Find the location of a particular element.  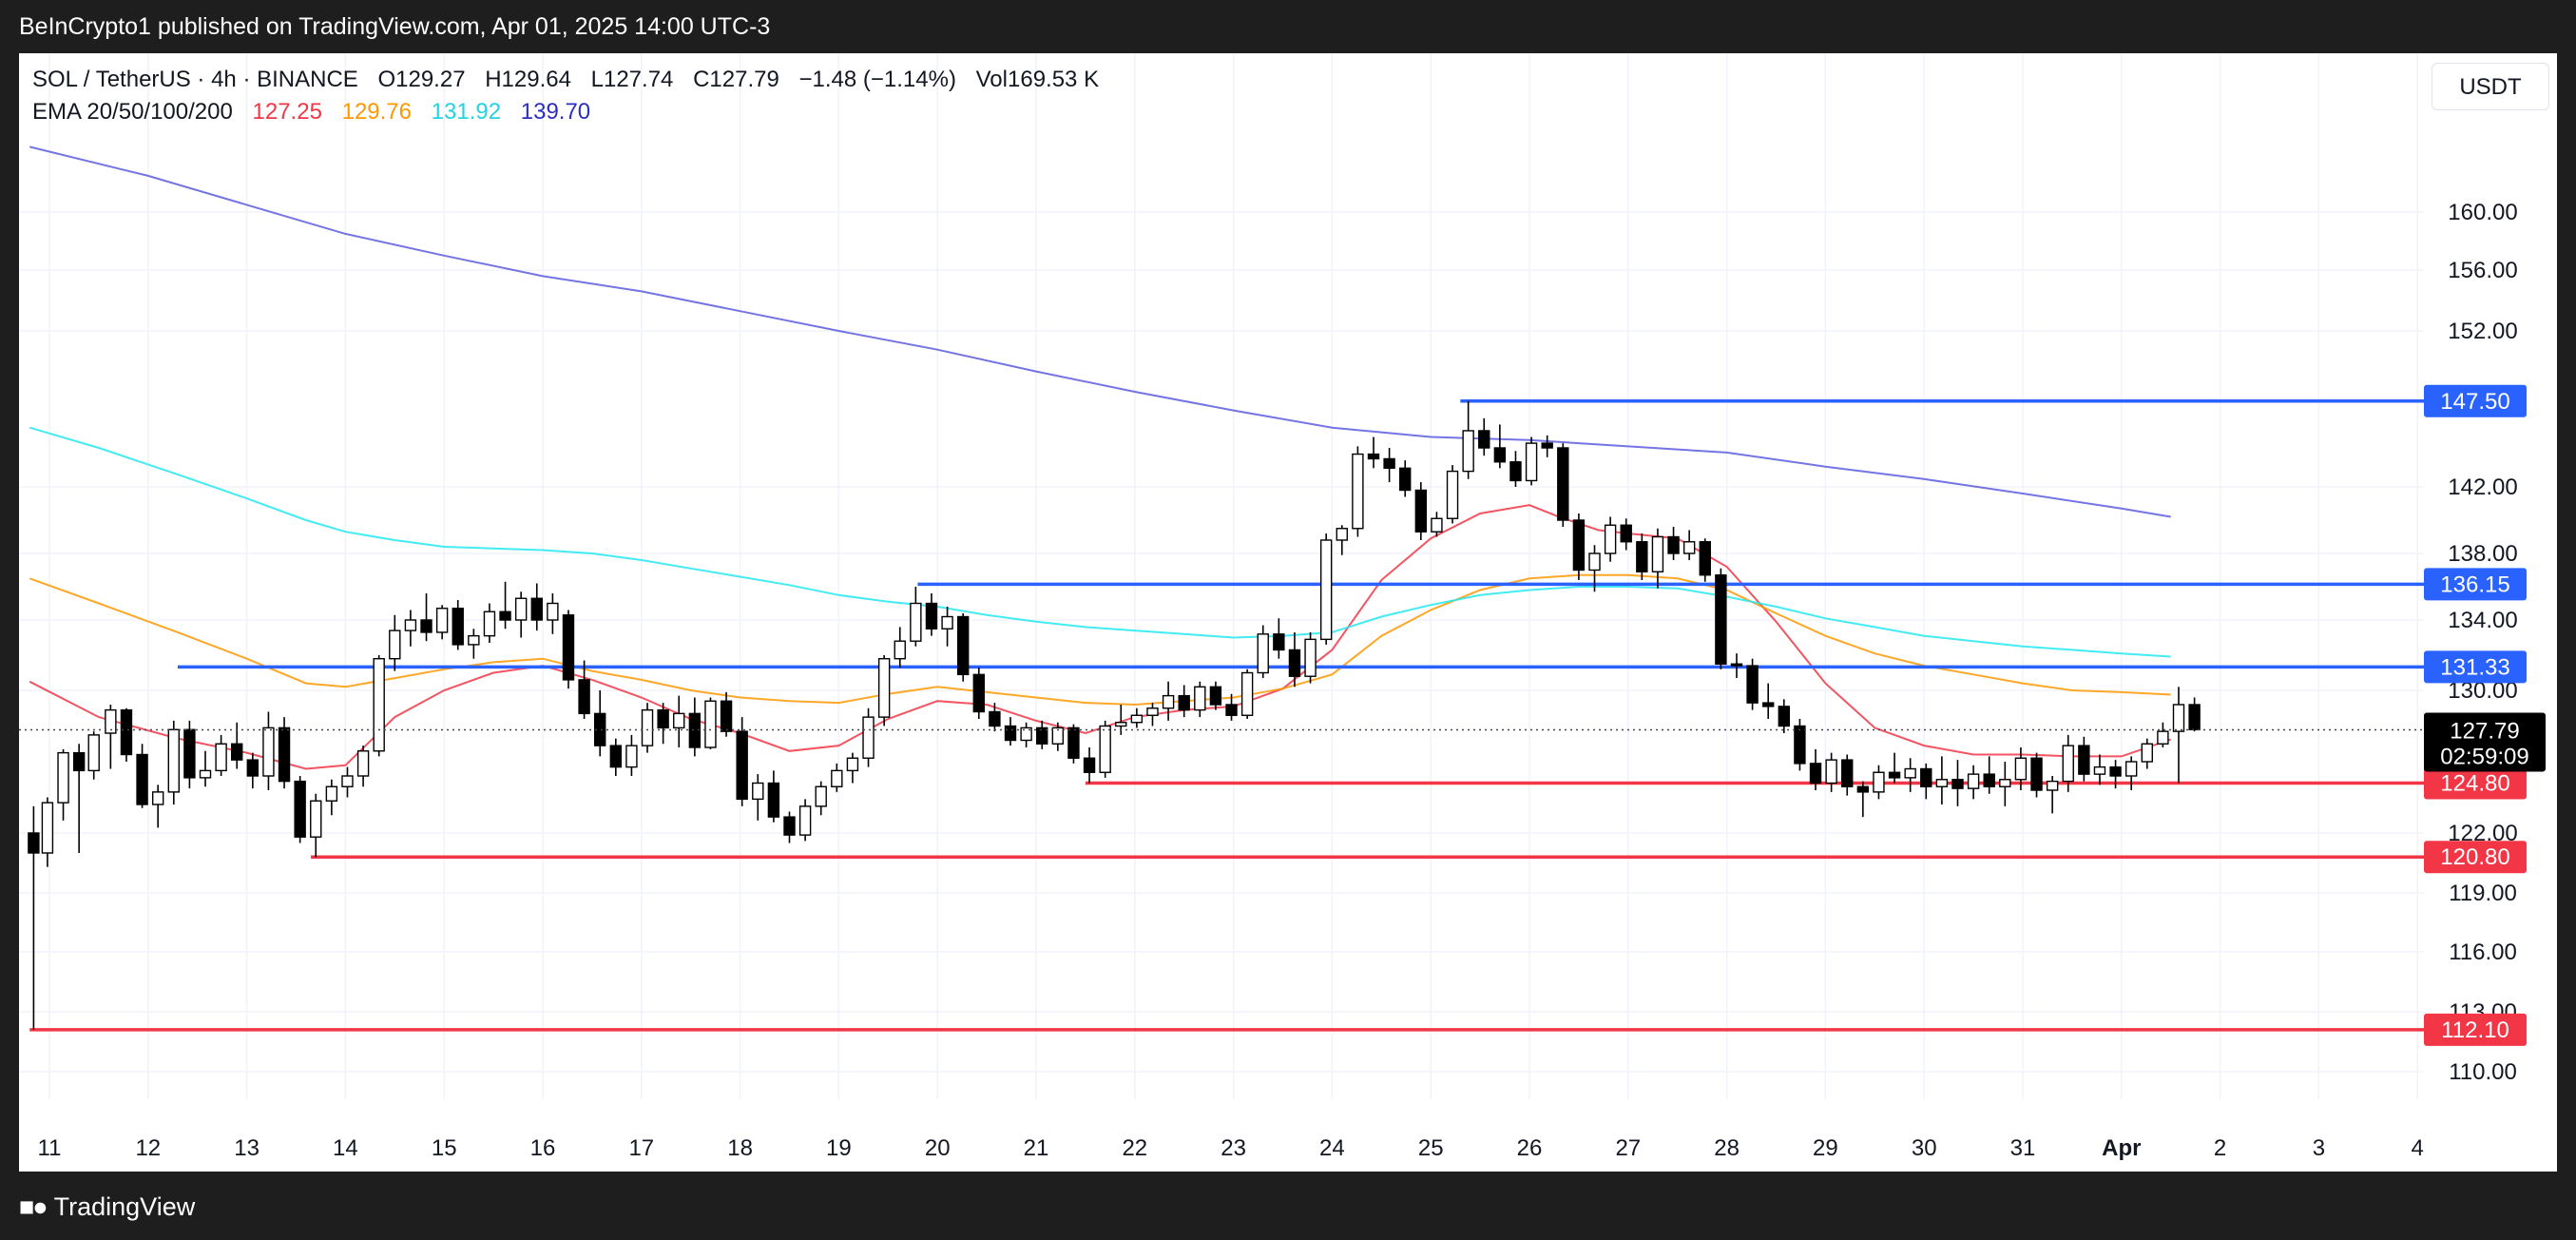

last-price-label: 127.79 is located at coordinates (2484, 731).